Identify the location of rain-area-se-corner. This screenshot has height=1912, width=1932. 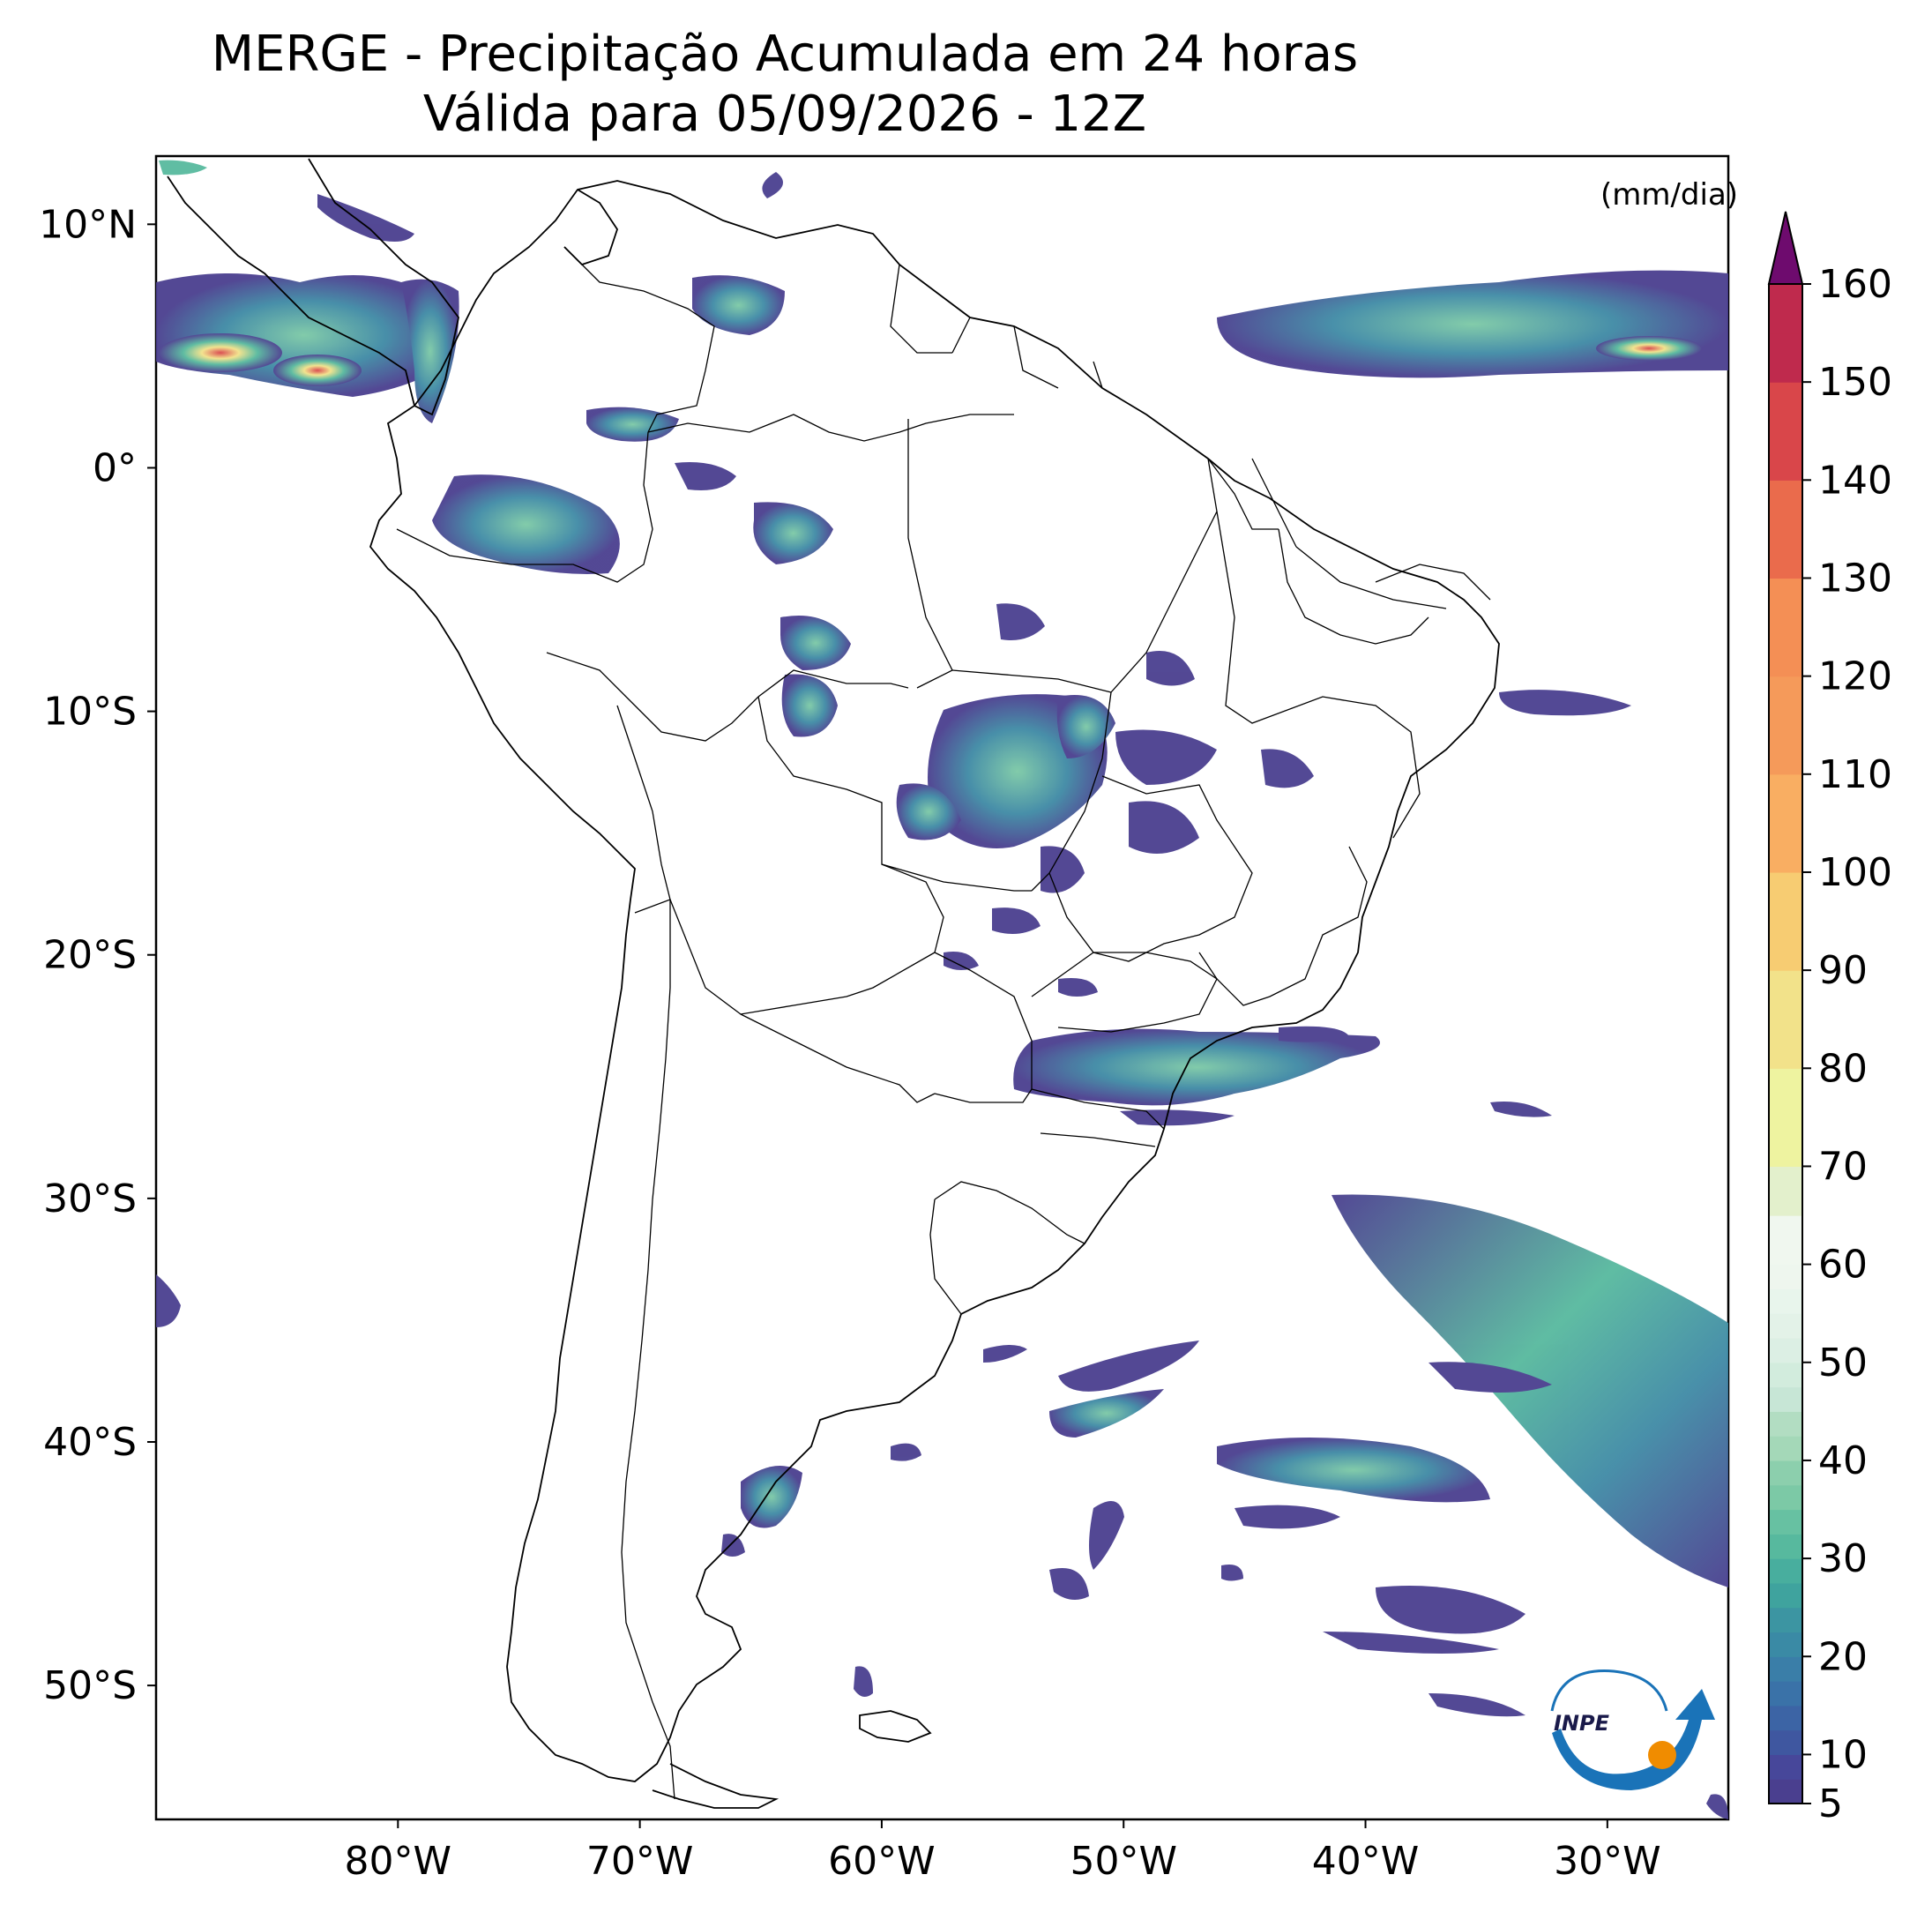
(1717, 1806).